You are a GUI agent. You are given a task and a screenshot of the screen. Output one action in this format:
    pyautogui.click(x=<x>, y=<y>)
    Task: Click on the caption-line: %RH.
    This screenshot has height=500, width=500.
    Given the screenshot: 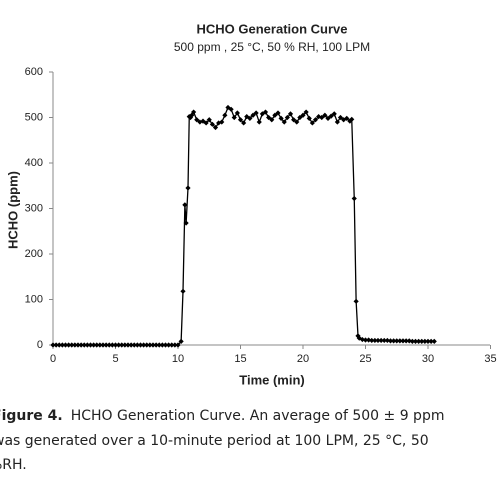 What is the action you would take?
    pyautogui.click(x=13, y=465)
    